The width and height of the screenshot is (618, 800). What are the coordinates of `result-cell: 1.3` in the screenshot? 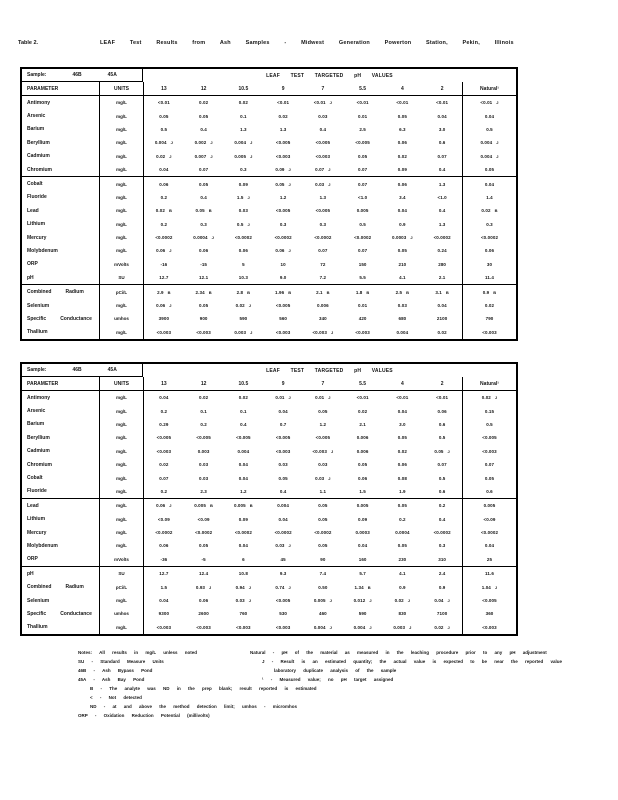 It's located at (323, 197).